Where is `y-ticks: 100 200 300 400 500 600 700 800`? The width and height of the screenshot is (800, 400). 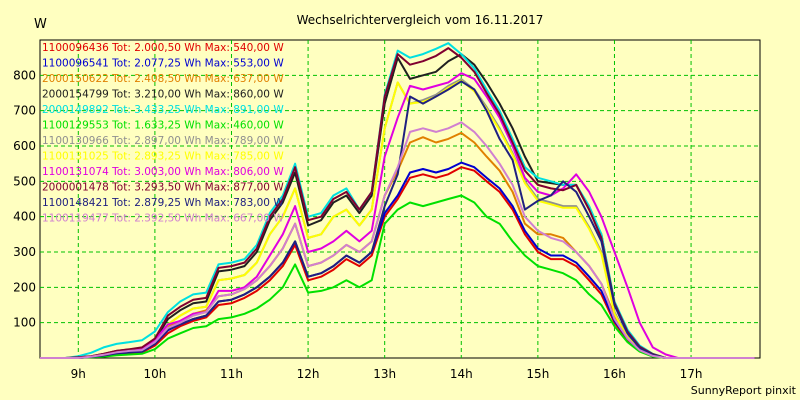 y-ticks: 100 200 300 400 500 600 700 800 is located at coordinates (24, 198).